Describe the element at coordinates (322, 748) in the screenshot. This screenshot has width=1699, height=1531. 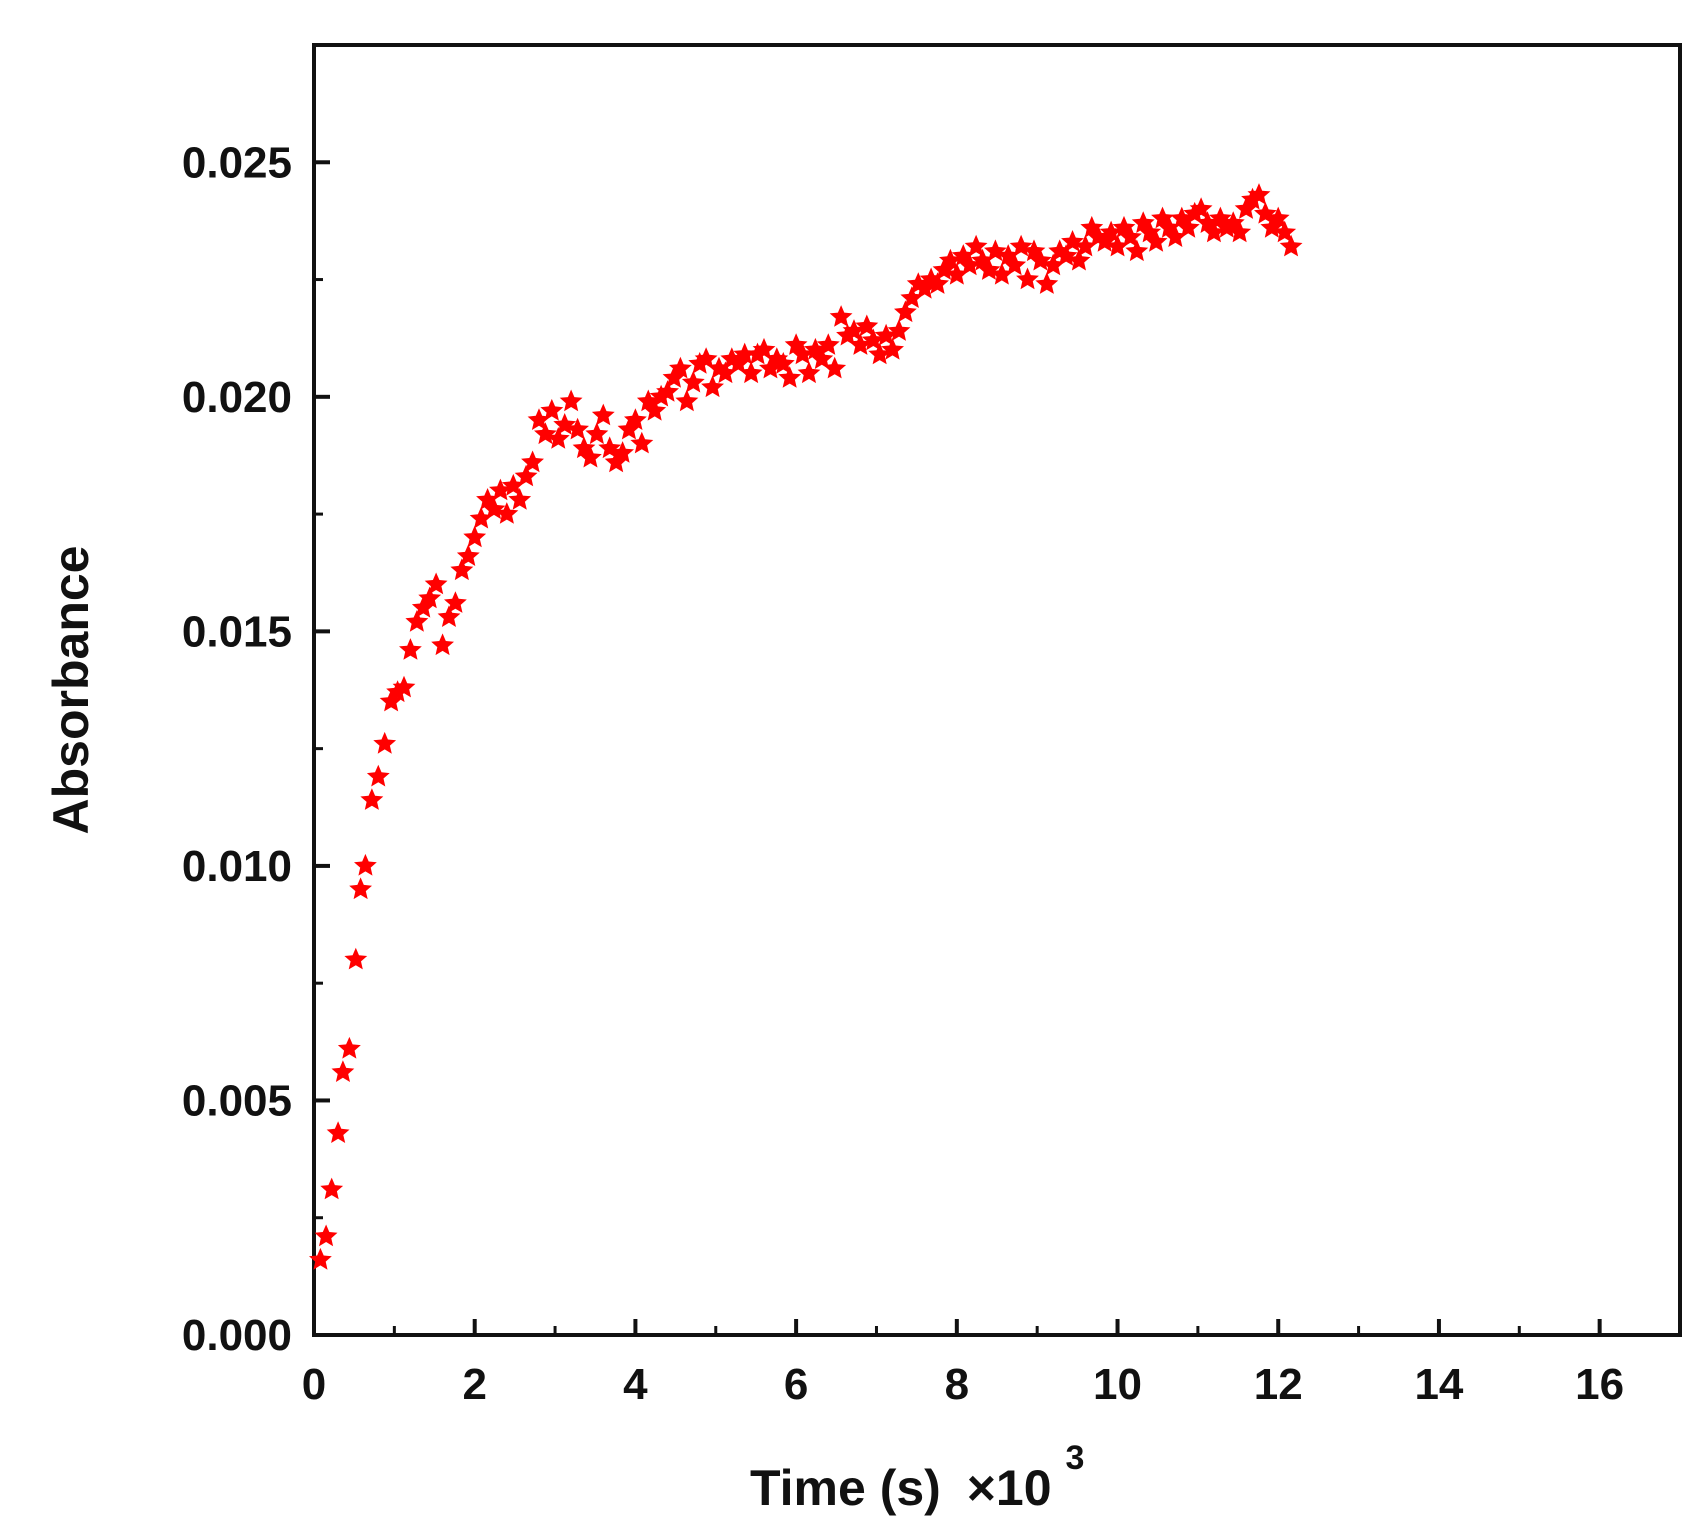
I see `y-axis-ticks` at that location.